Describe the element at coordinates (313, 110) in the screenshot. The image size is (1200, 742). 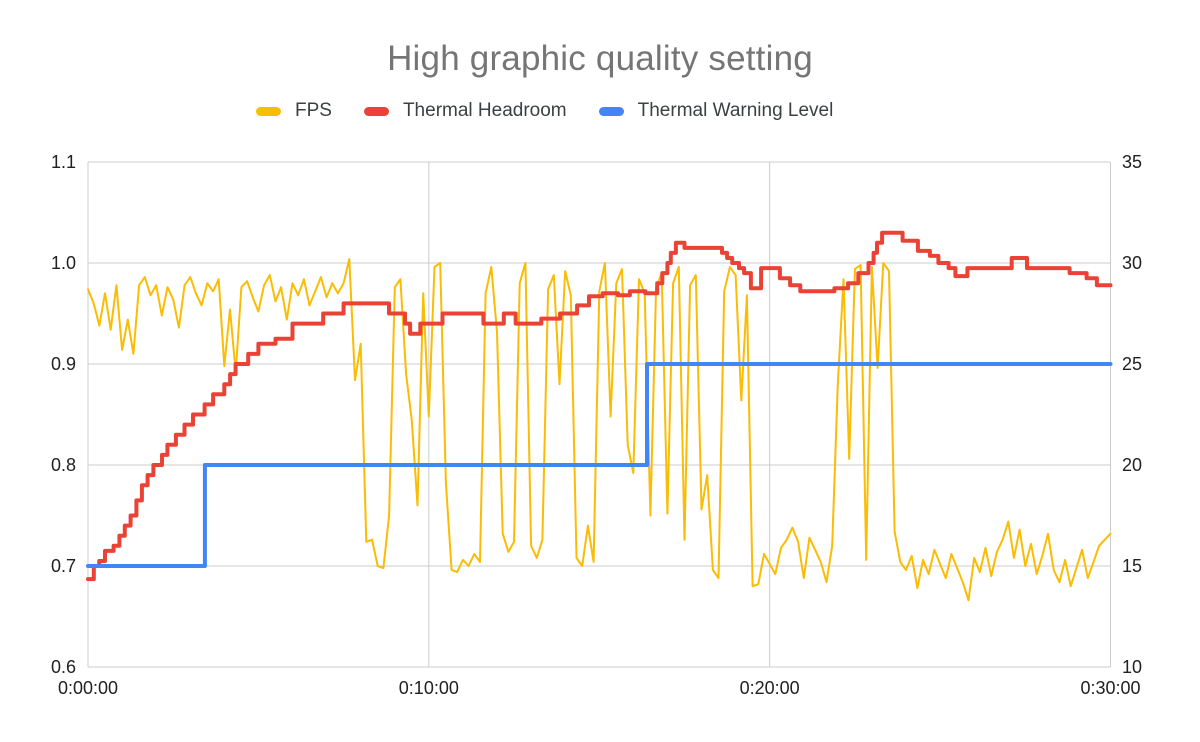
I see `legend-label-fps: FPS` at that location.